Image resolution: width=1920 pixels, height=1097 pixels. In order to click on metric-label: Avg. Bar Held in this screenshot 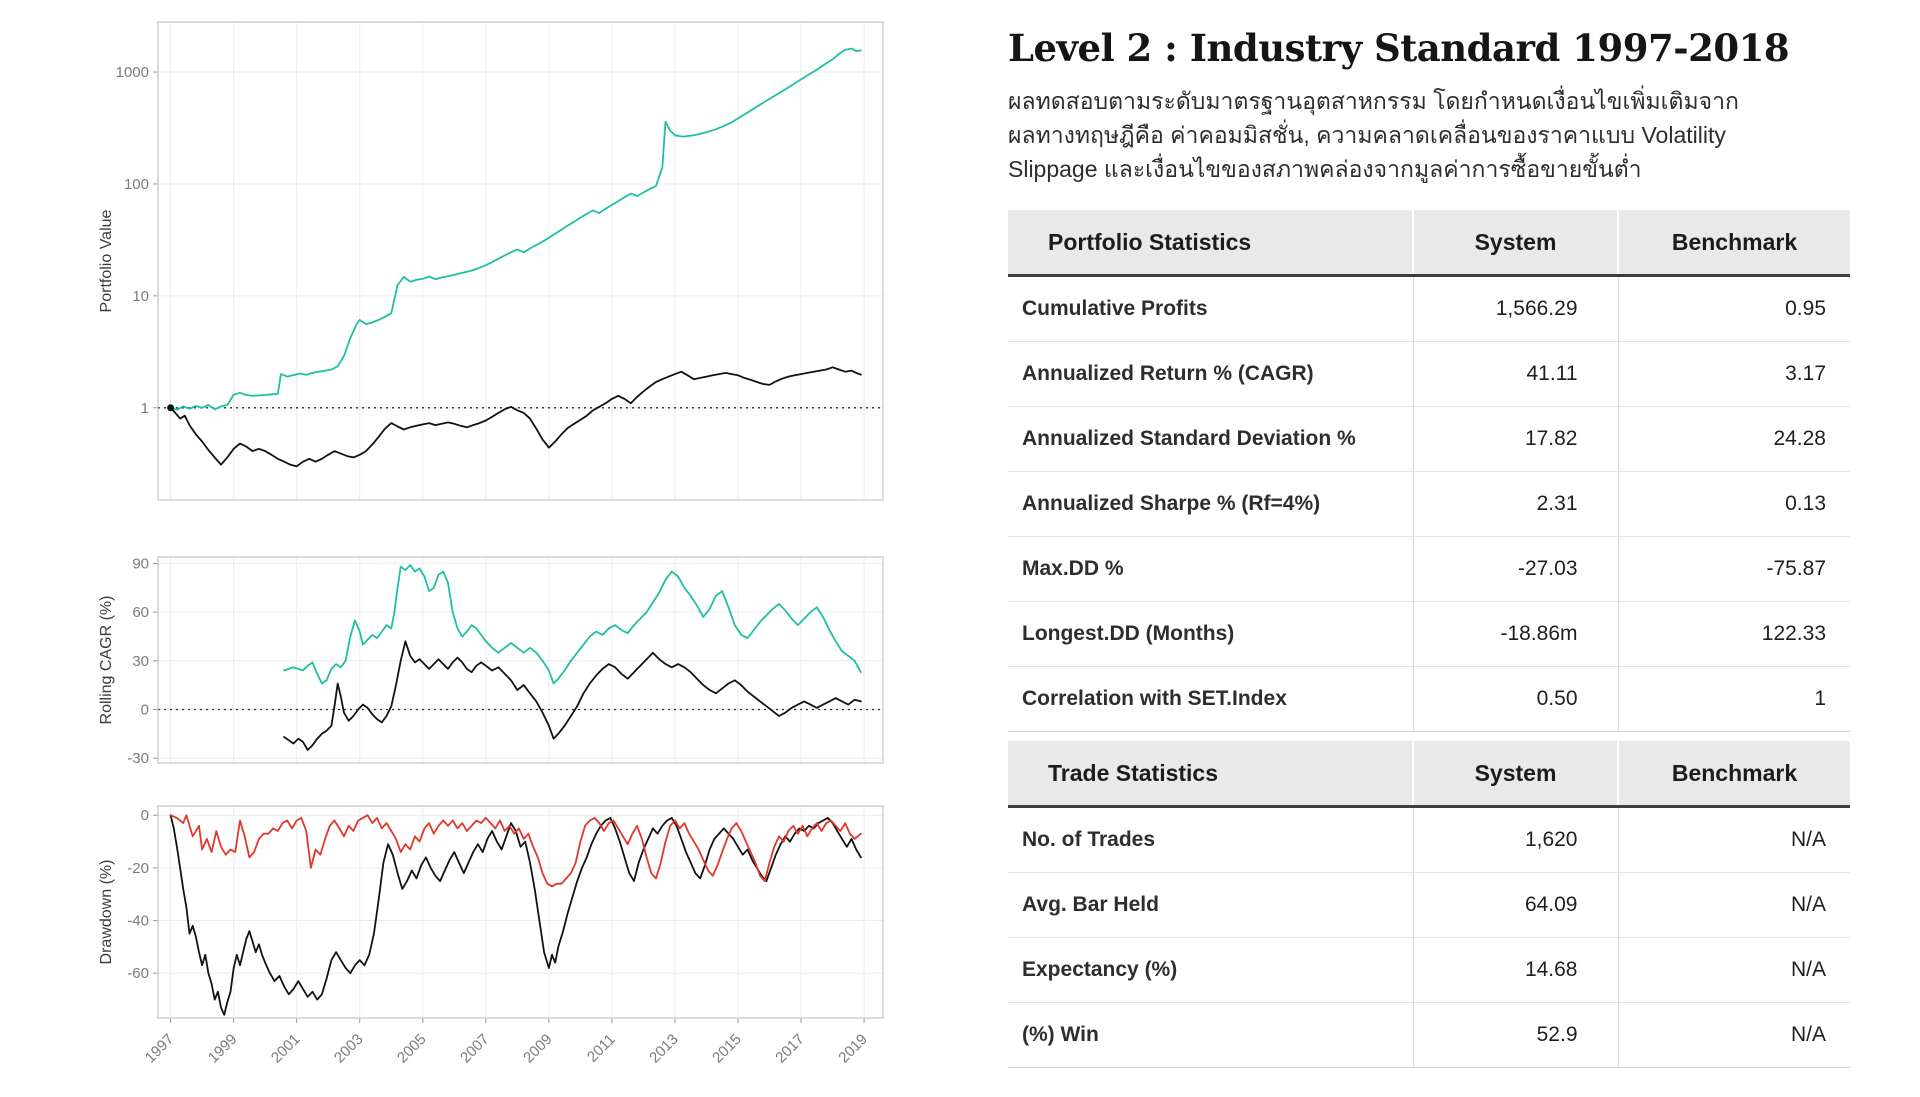, I will do `click(1210, 905)`.